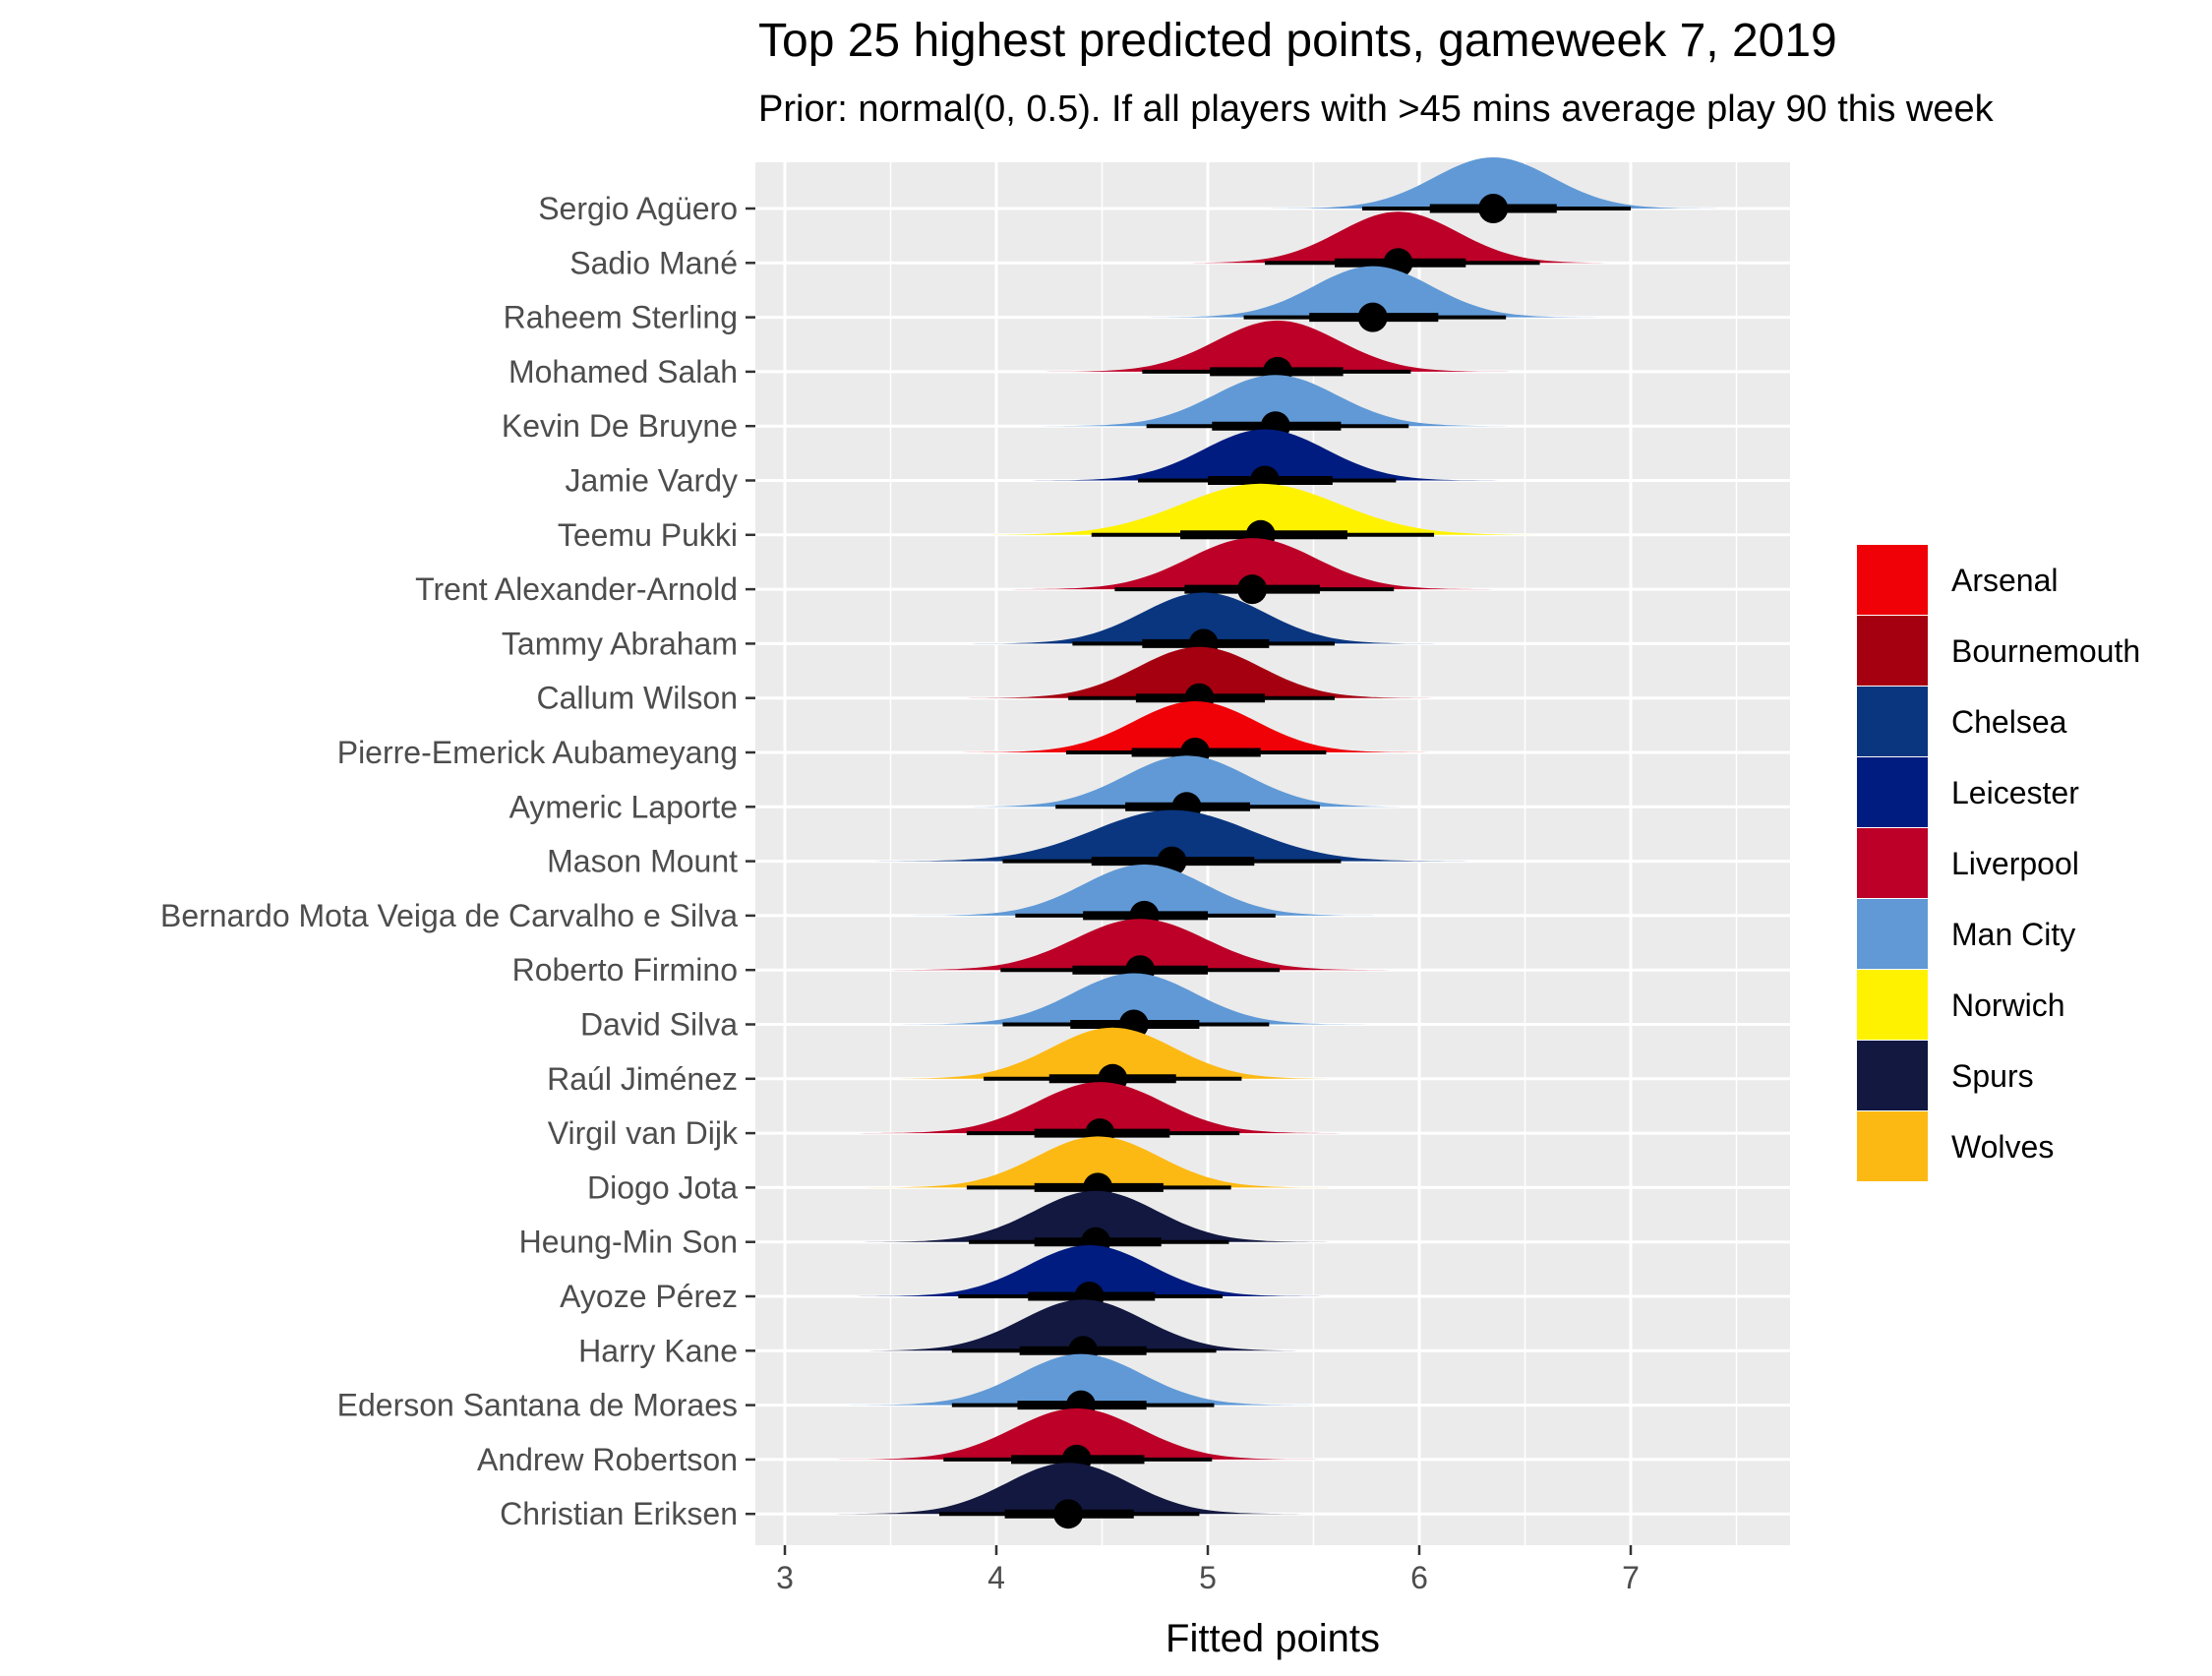  What do you see at coordinates (659, 1025) in the screenshot?
I see `y-tick-label: David Silva` at bounding box center [659, 1025].